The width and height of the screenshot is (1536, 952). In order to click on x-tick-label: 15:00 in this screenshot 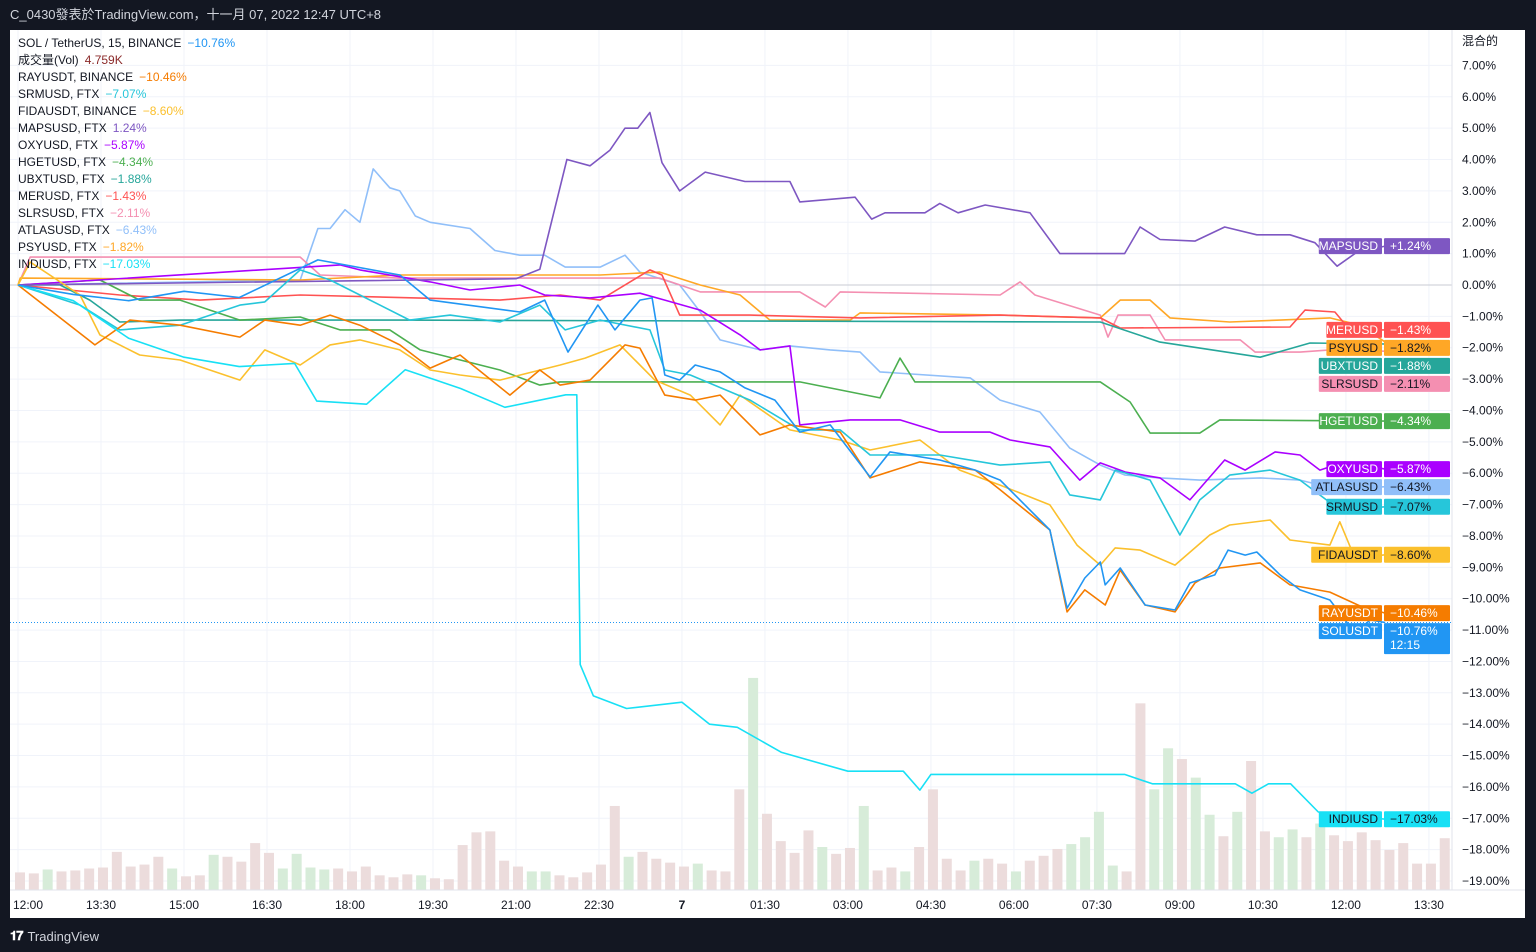, I will do `click(184, 905)`.